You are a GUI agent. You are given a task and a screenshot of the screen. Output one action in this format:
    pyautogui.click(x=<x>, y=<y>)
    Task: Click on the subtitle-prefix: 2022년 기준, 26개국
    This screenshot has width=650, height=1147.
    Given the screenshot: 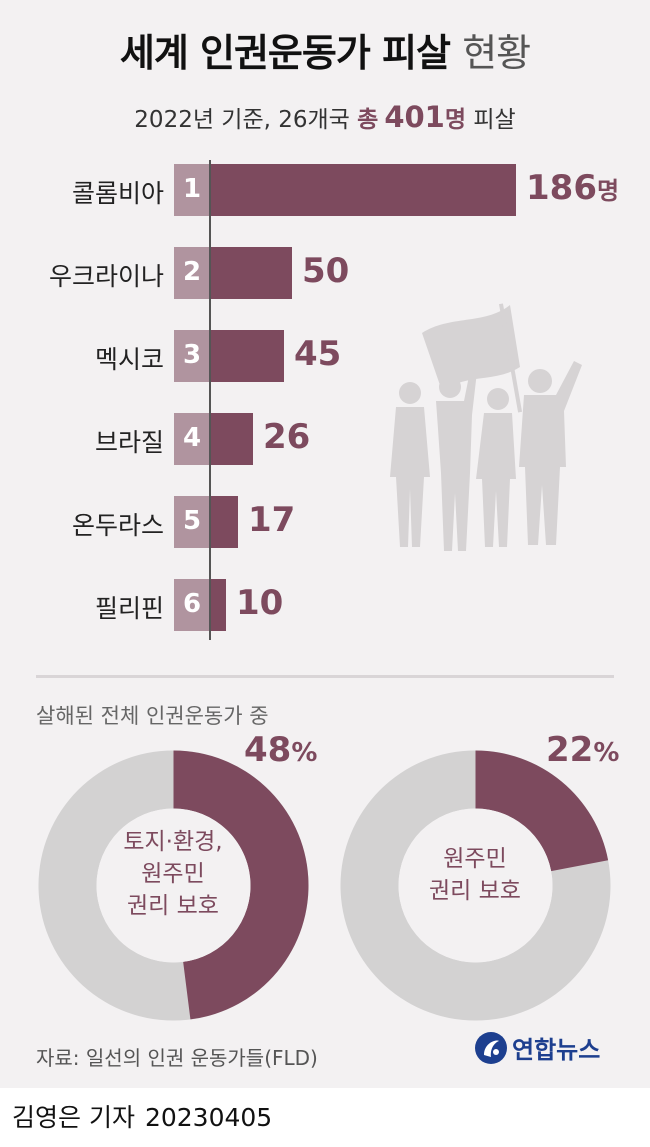 What is the action you would take?
    pyautogui.click(x=242, y=120)
    